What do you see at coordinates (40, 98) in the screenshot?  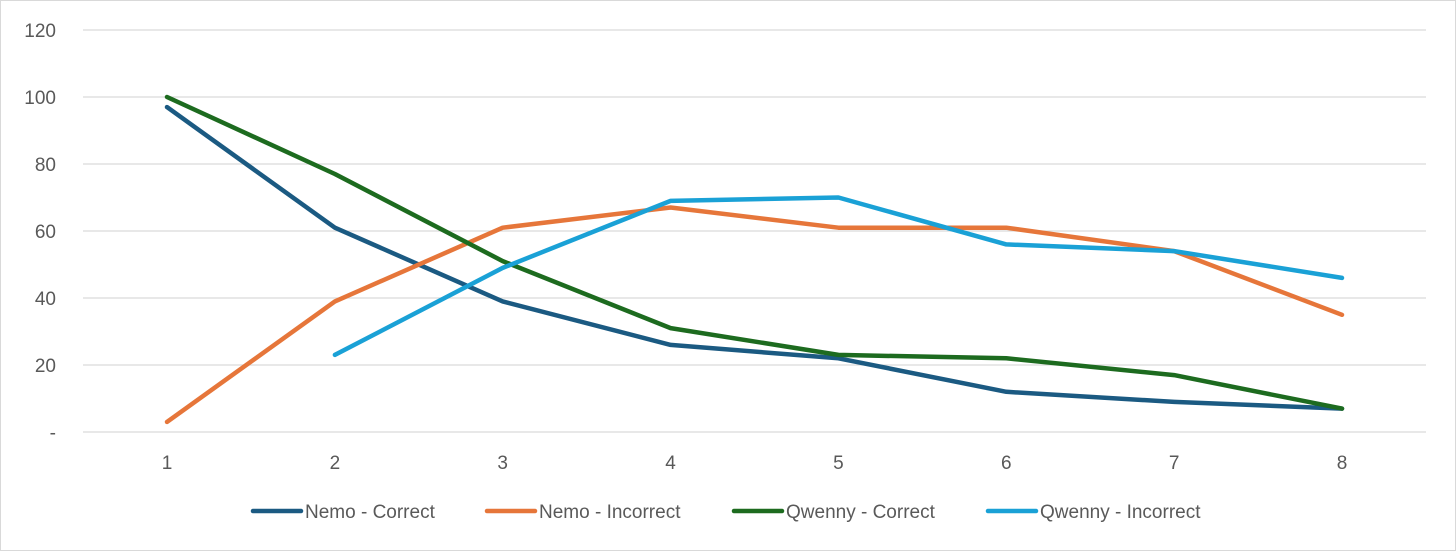 I see `y-tick-label: 100` at bounding box center [40, 98].